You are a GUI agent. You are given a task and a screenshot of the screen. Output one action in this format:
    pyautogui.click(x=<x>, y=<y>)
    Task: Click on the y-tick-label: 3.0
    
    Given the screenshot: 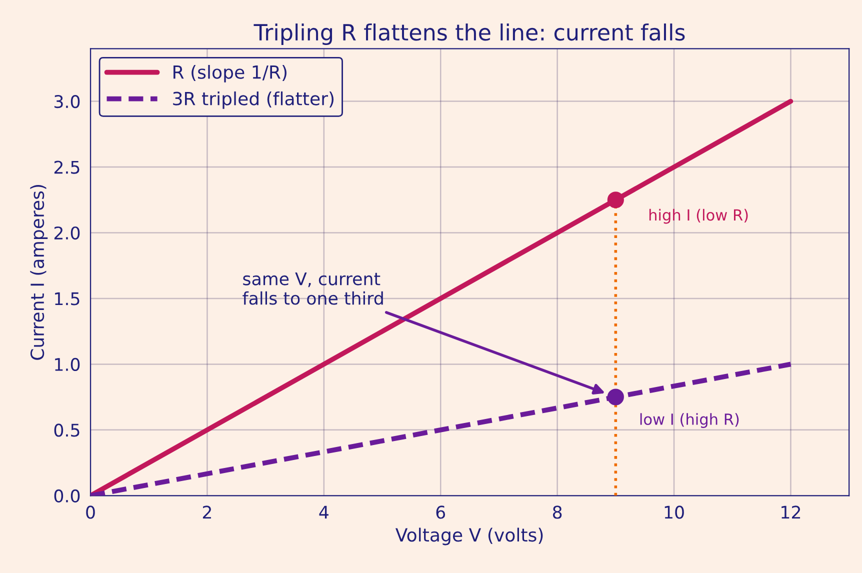 What is the action you would take?
    pyautogui.click(x=67, y=101)
    